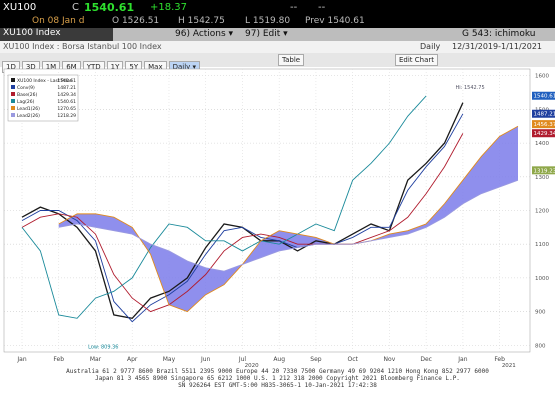 This screenshot has height=400, width=555. What do you see at coordinates (316, 359) in the screenshot?
I see `x-tick-label: Sep` at bounding box center [316, 359].